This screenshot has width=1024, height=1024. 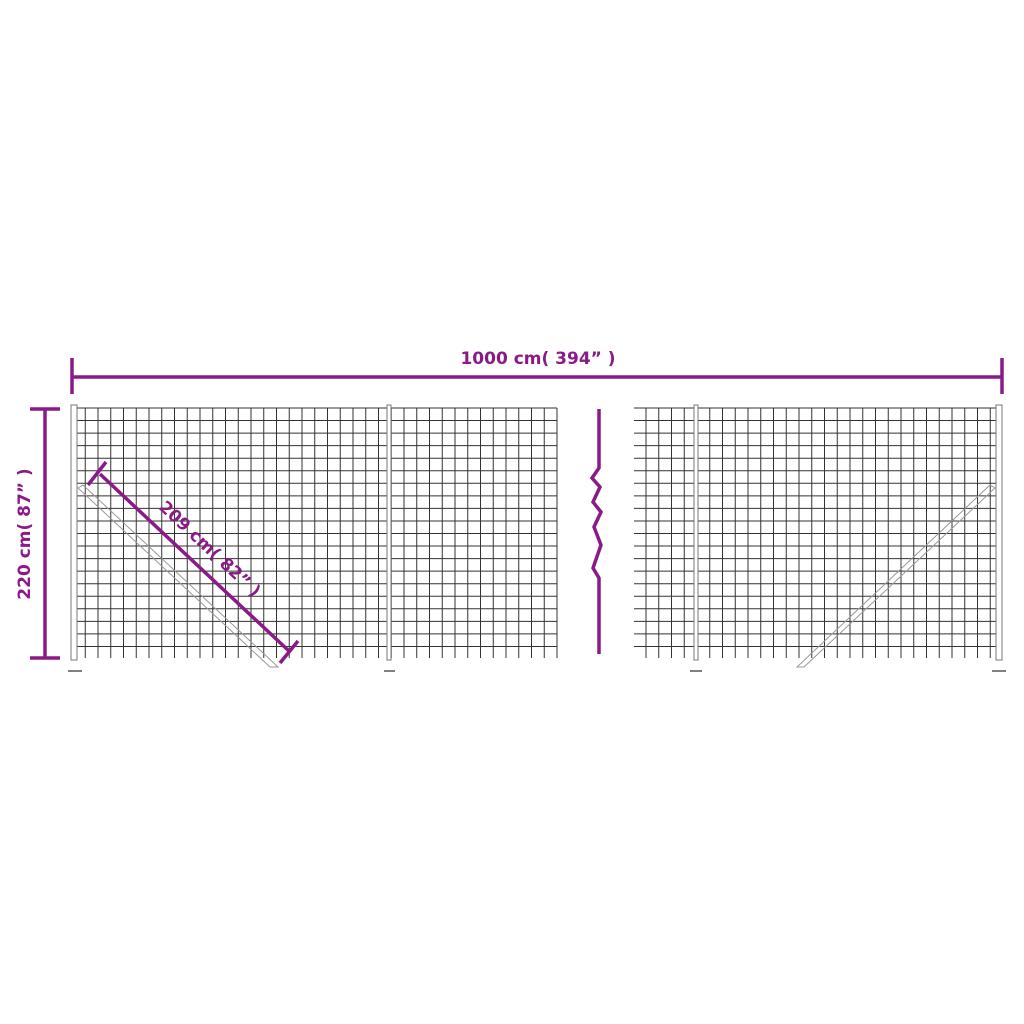 I want to click on support-brace-left, so click(x=178, y=576).